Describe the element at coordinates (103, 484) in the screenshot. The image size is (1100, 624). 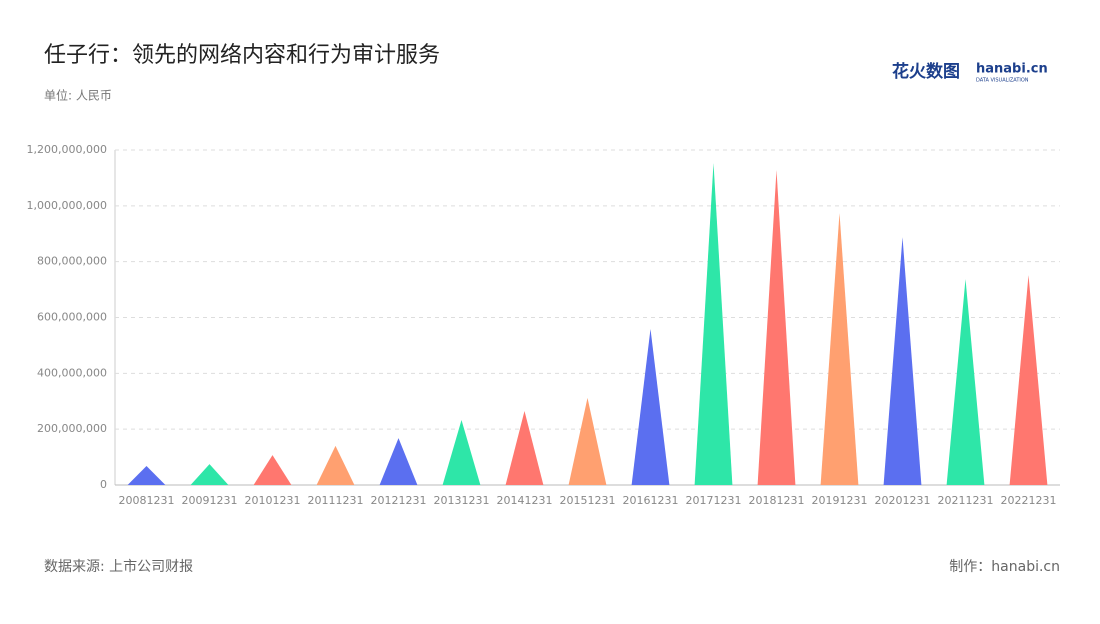
I see `y-tick-label: 0` at that location.